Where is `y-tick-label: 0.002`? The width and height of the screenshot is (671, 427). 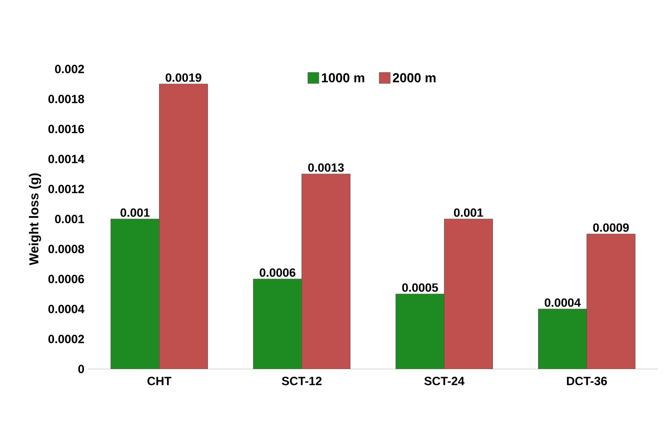
y-tick-label: 0.002 is located at coordinates (69, 69).